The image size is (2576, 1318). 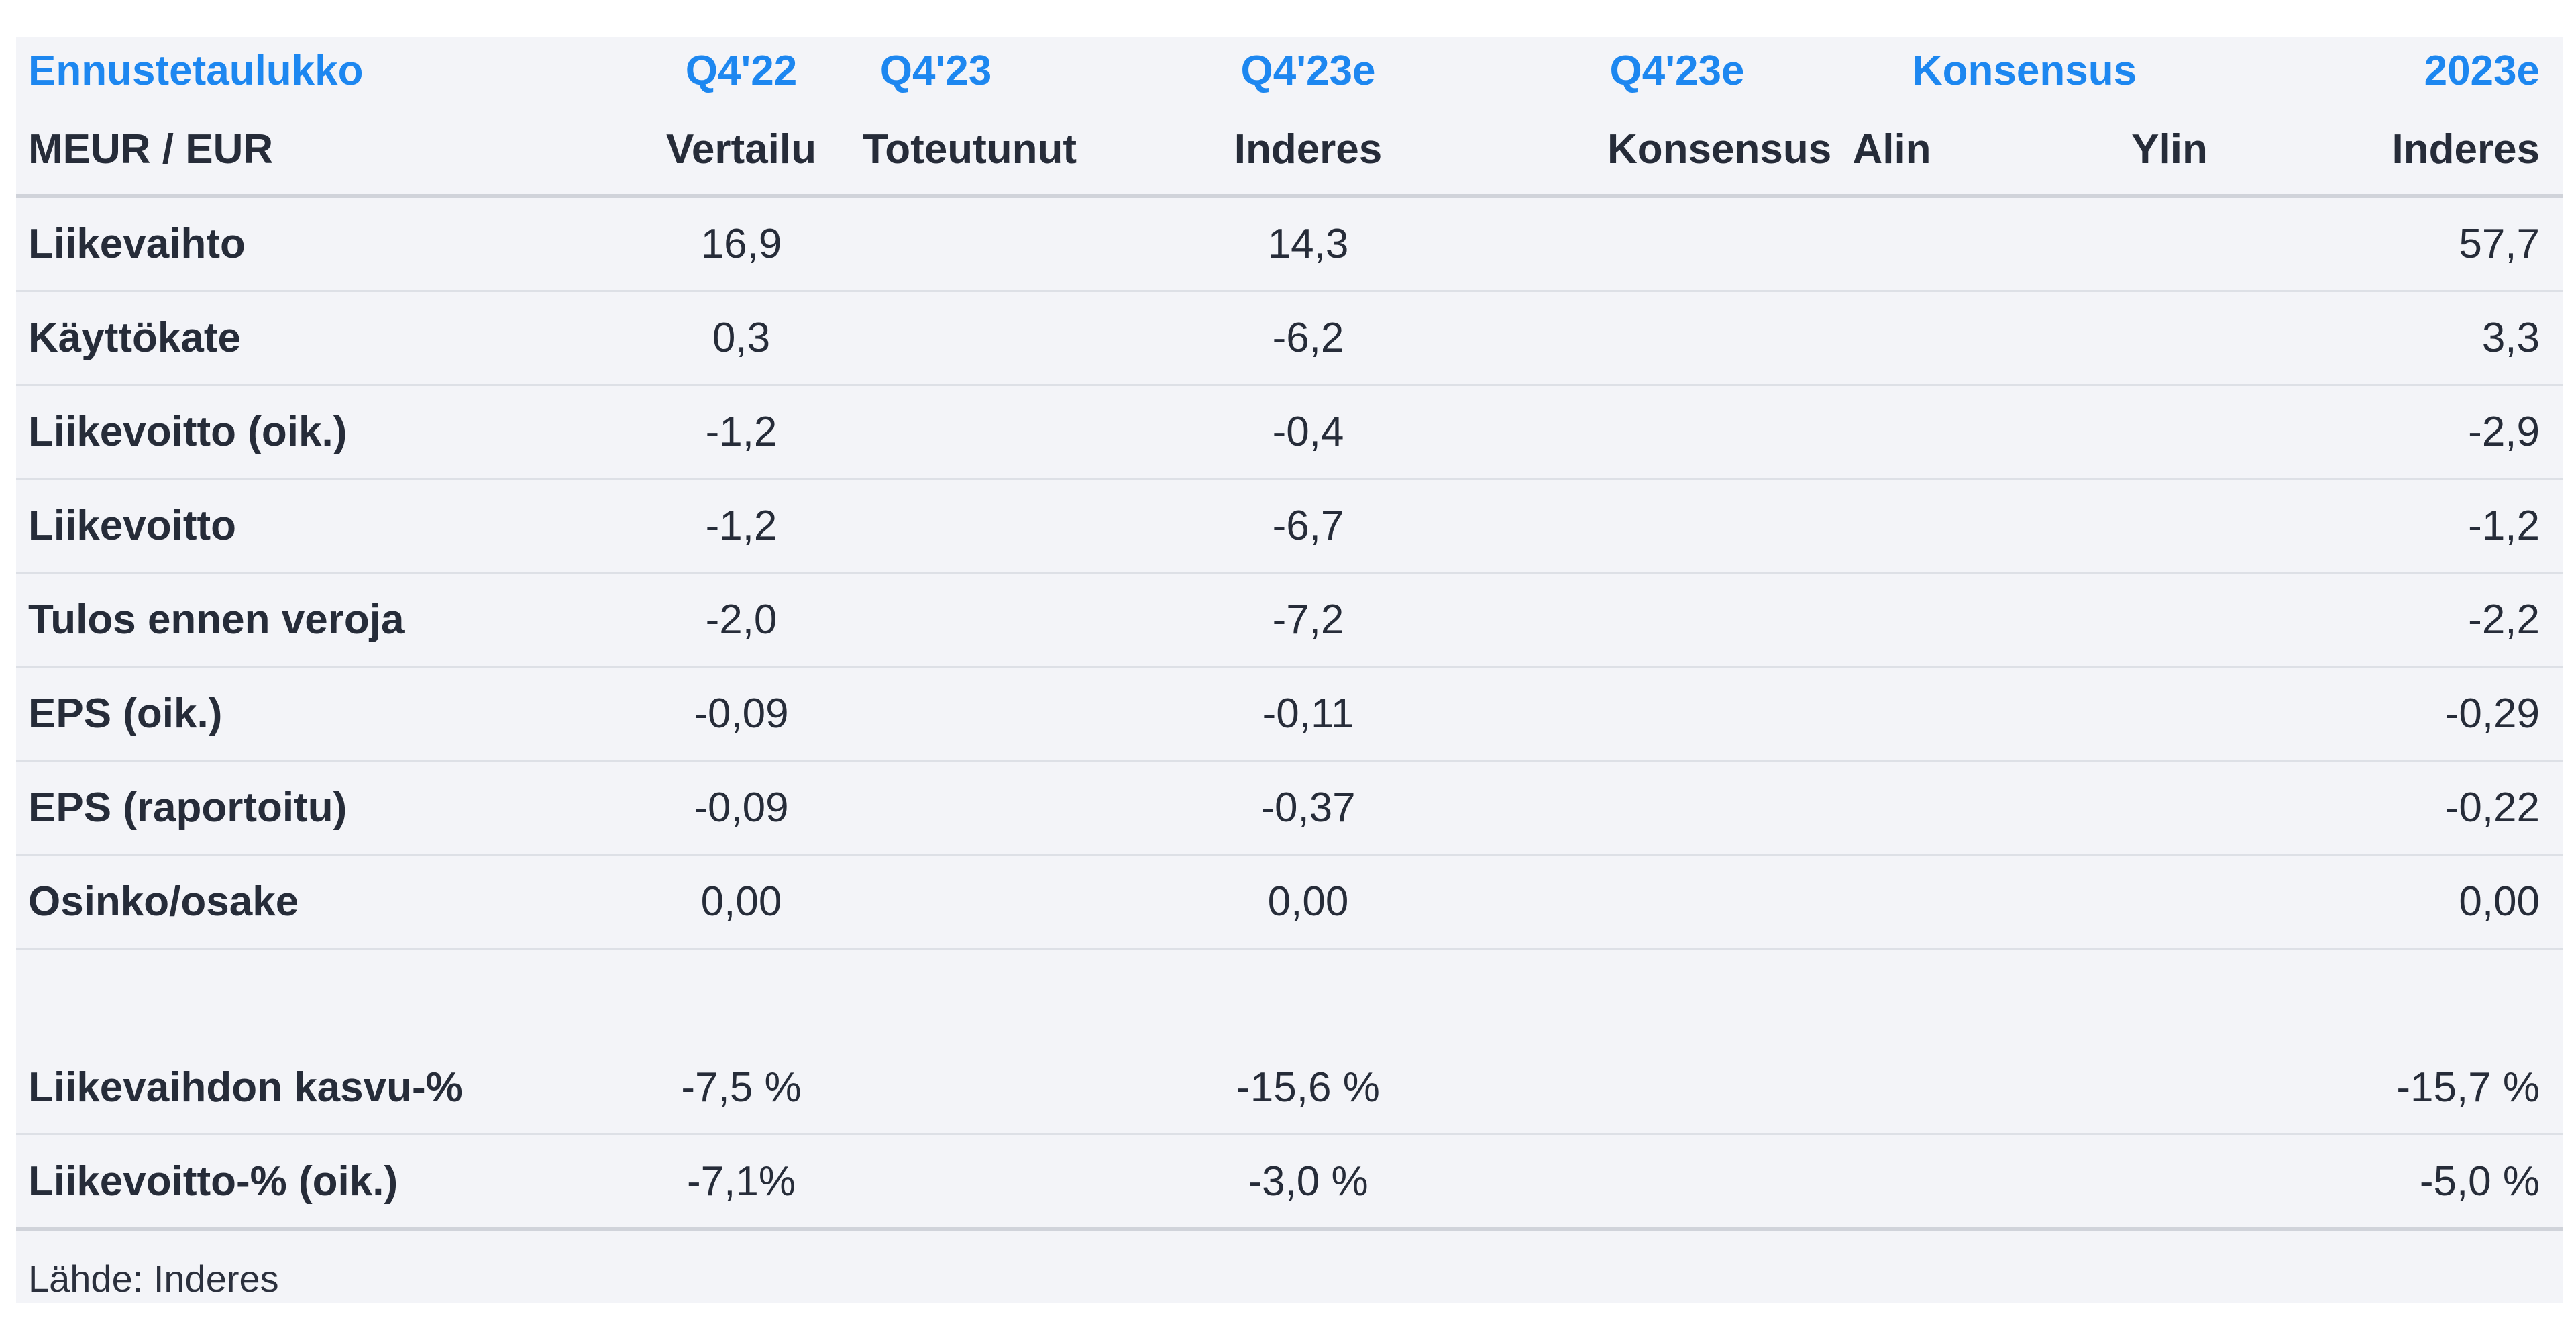 What do you see at coordinates (245, 1087) in the screenshot?
I see `row-label: Liikevaihdon kasvu-%` at bounding box center [245, 1087].